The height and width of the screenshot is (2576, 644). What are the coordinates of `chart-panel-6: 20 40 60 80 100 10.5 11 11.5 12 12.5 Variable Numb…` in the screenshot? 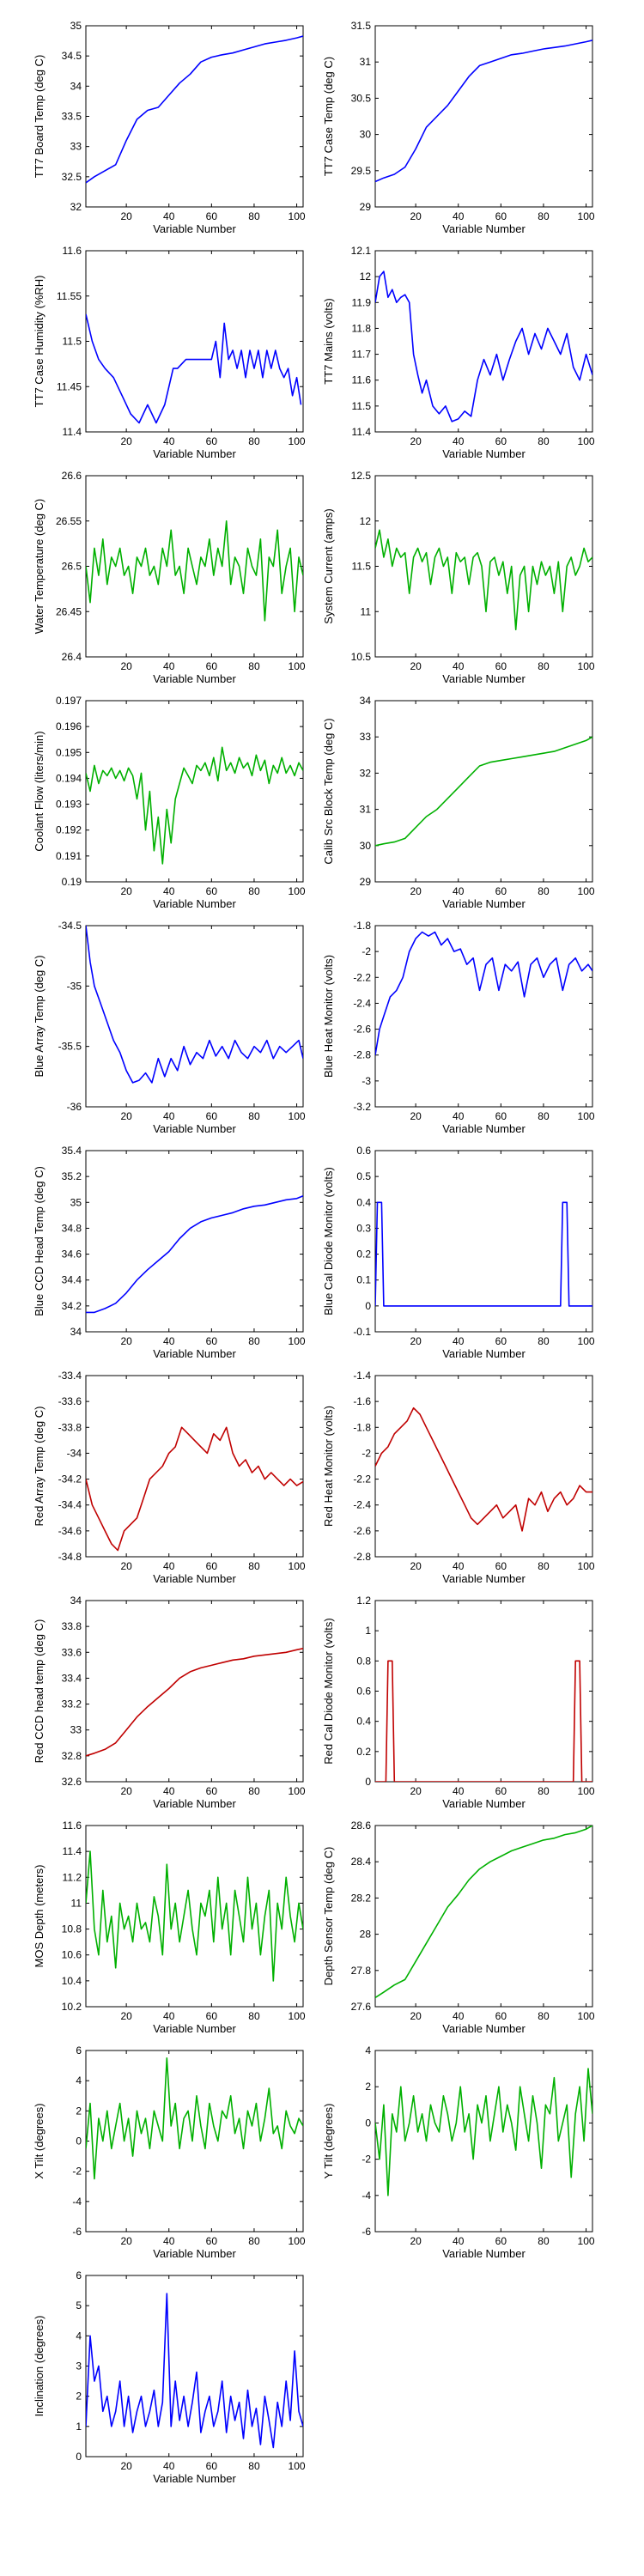 It's located at (459, 577).